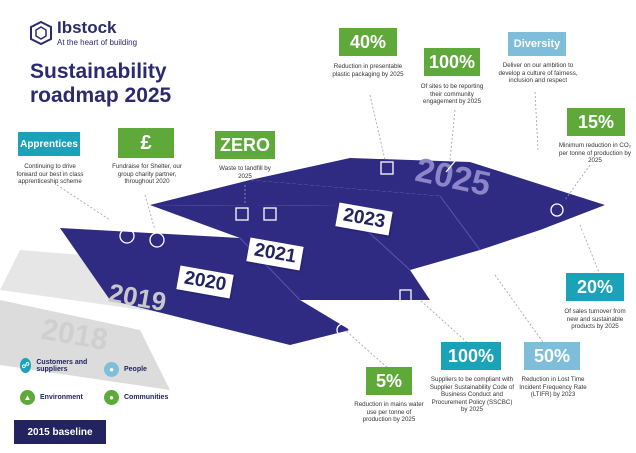  I want to click on road-2018, so click(85, 345).